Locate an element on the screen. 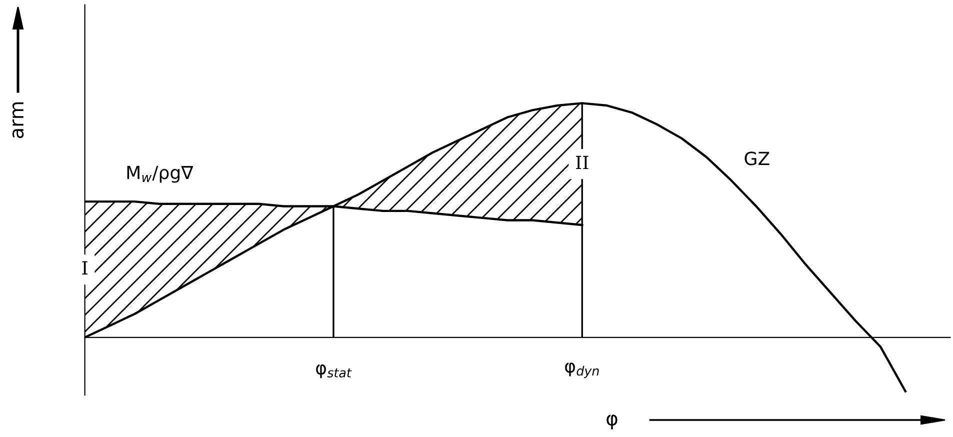 This screenshot has height=437, width=953. x-axis-title: φ is located at coordinates (612, 422).